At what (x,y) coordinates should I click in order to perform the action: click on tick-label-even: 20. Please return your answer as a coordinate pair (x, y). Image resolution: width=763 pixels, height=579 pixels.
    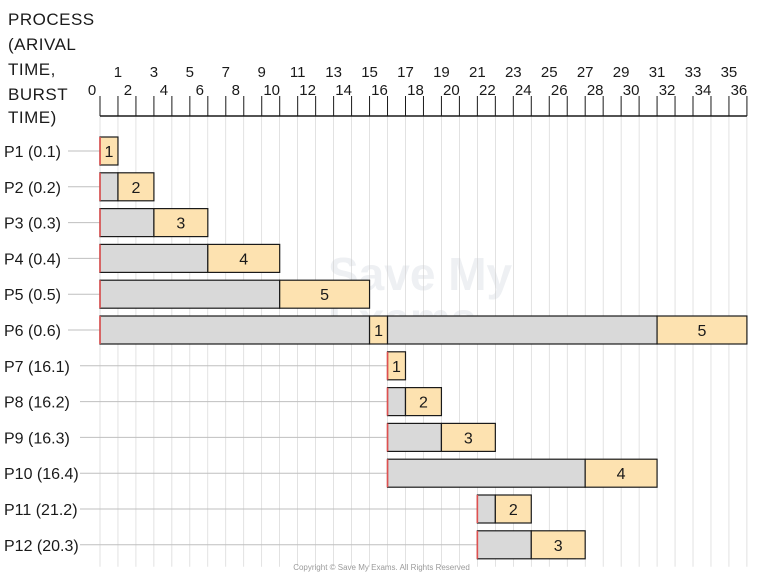
    Looking at the image, I should click on (451, 90).